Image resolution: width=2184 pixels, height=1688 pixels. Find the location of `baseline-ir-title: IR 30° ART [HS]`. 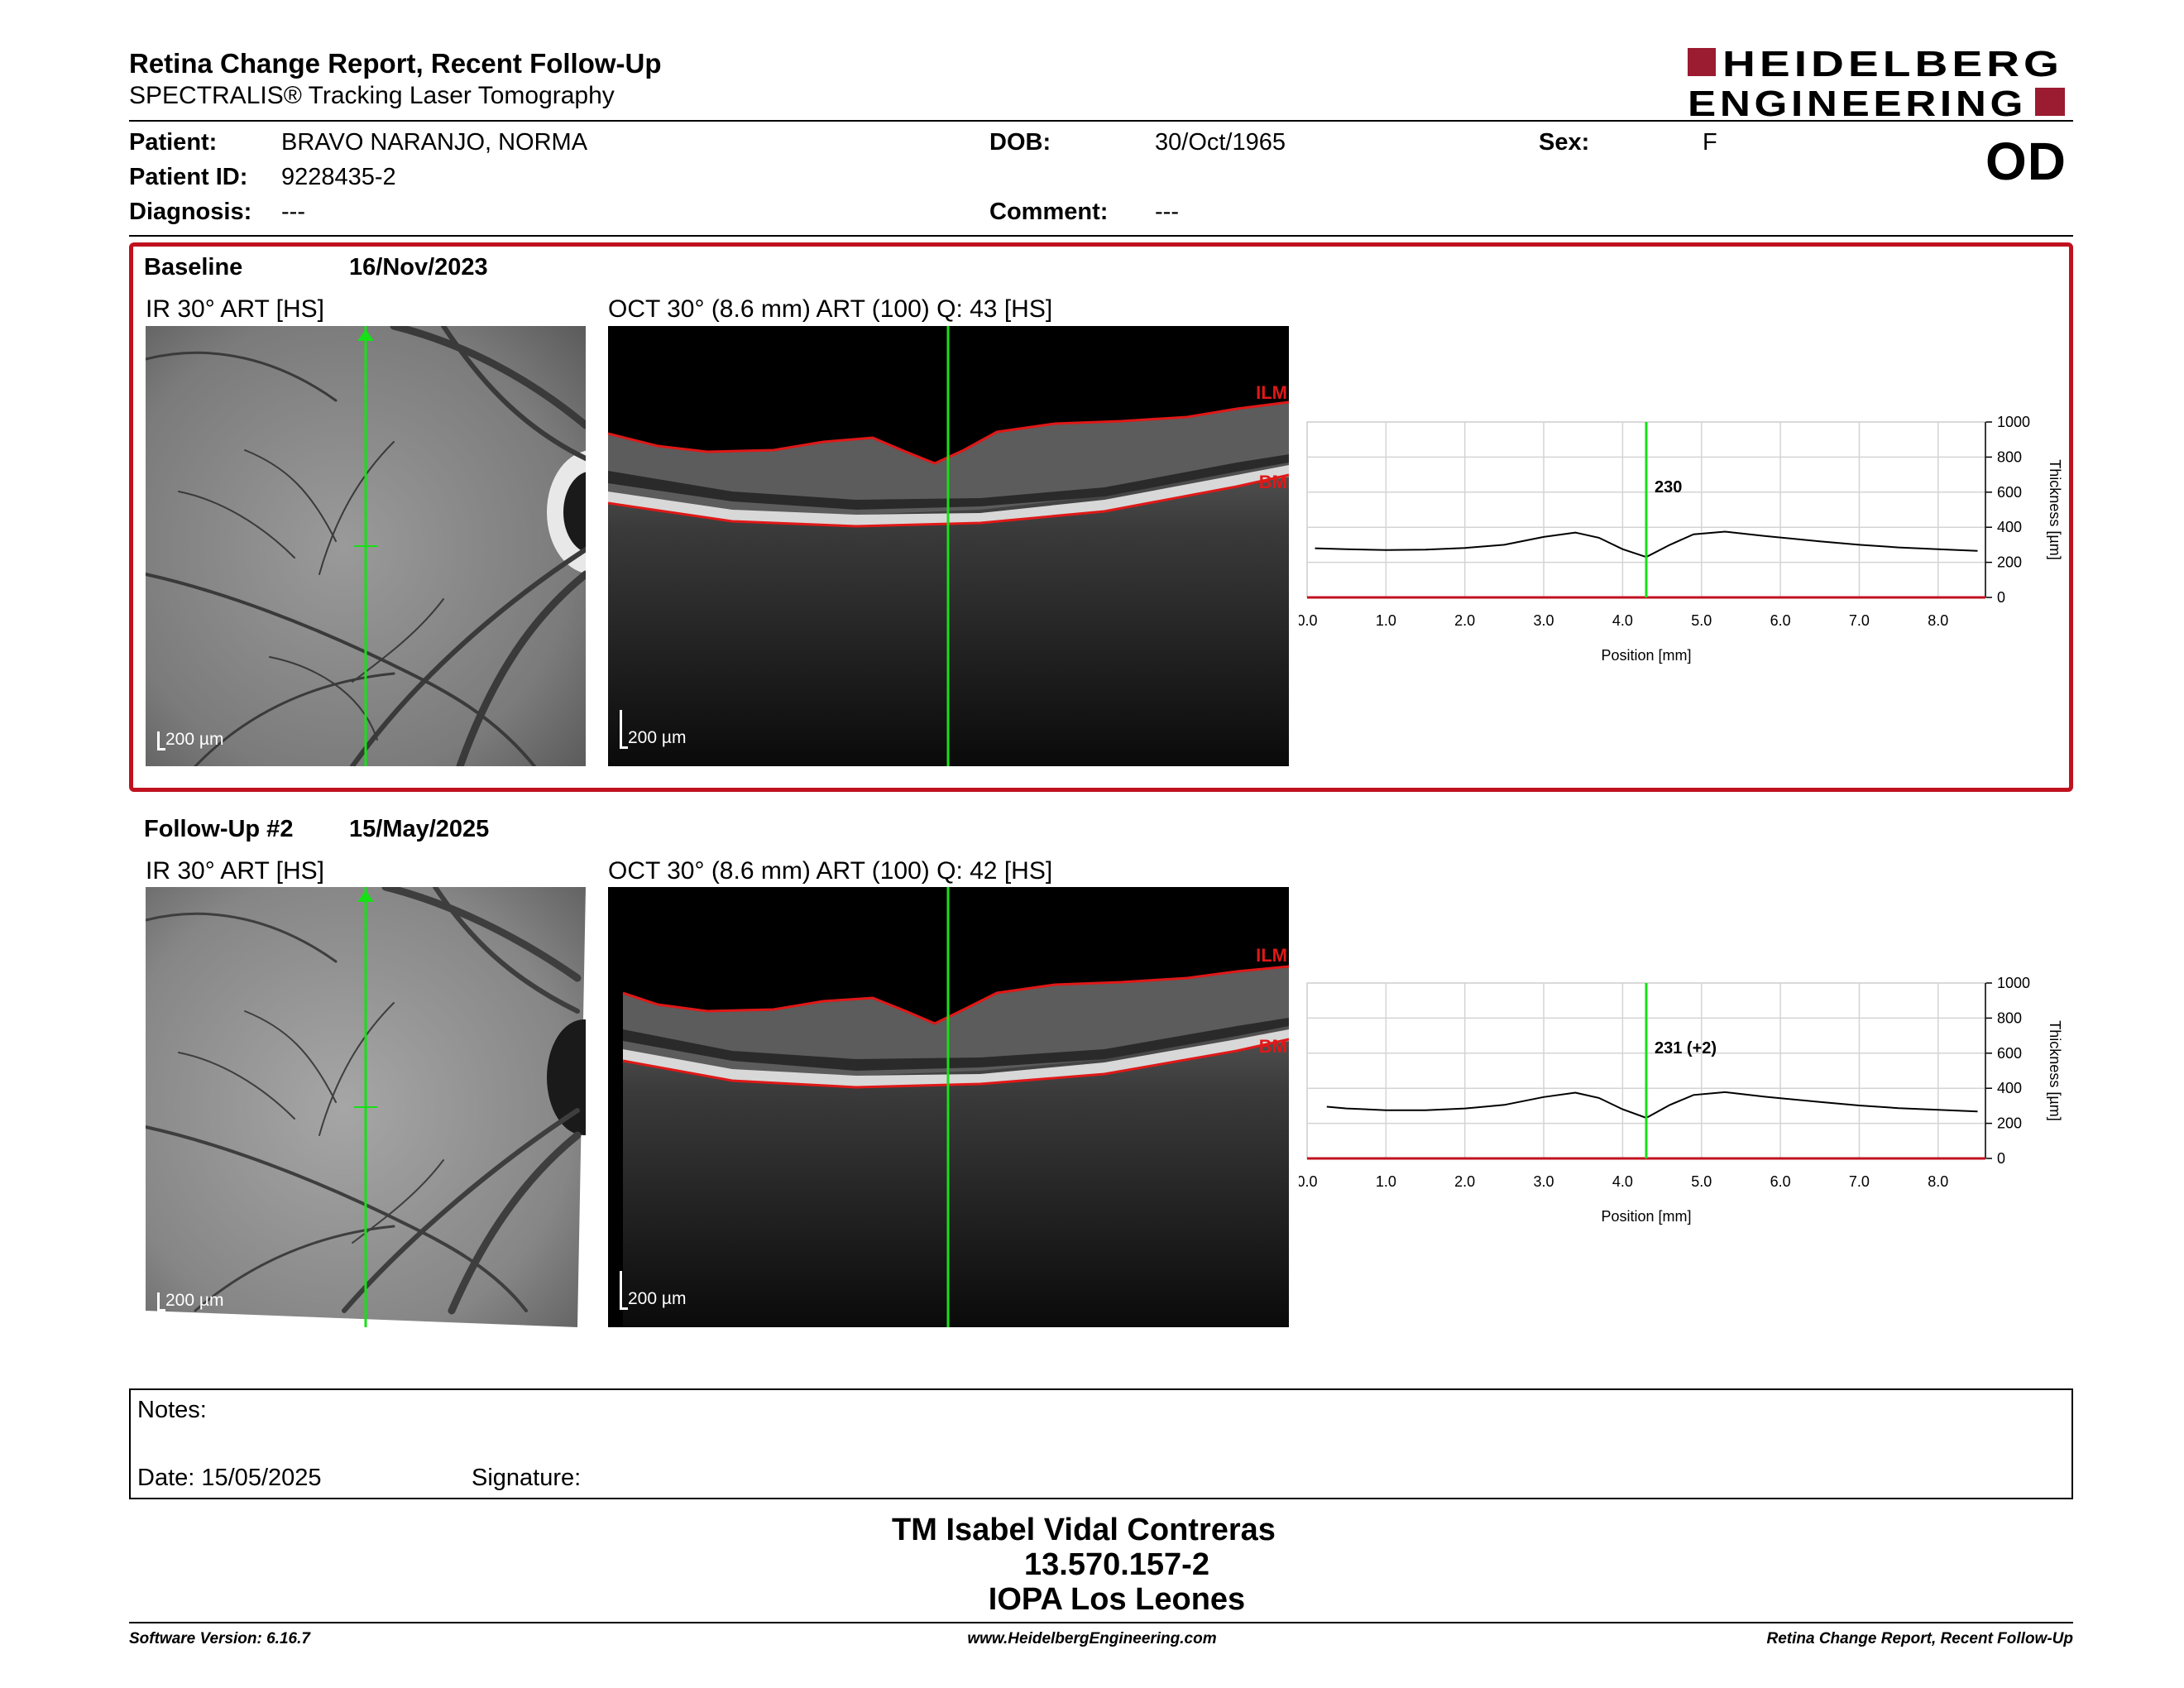

baseline-ir-title: IR 30° ART [HS] is located at coordinates (235, 309).